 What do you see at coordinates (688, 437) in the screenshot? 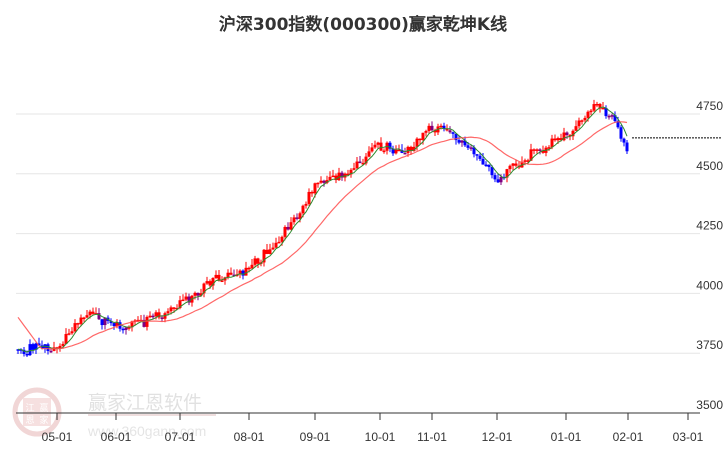
I see `x-tick-label: 03-01` at bounding box center [688, 437].